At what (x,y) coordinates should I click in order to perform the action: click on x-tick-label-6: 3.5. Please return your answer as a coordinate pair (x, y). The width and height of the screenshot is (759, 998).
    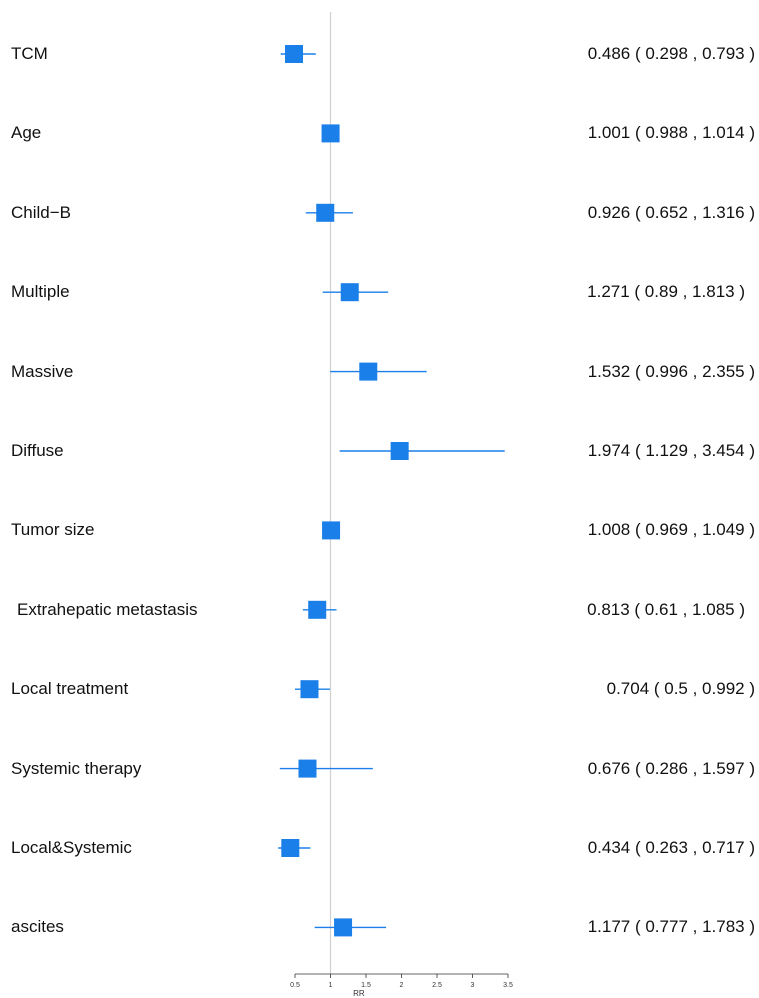
    Looking at the image, I should click on (508, 985).